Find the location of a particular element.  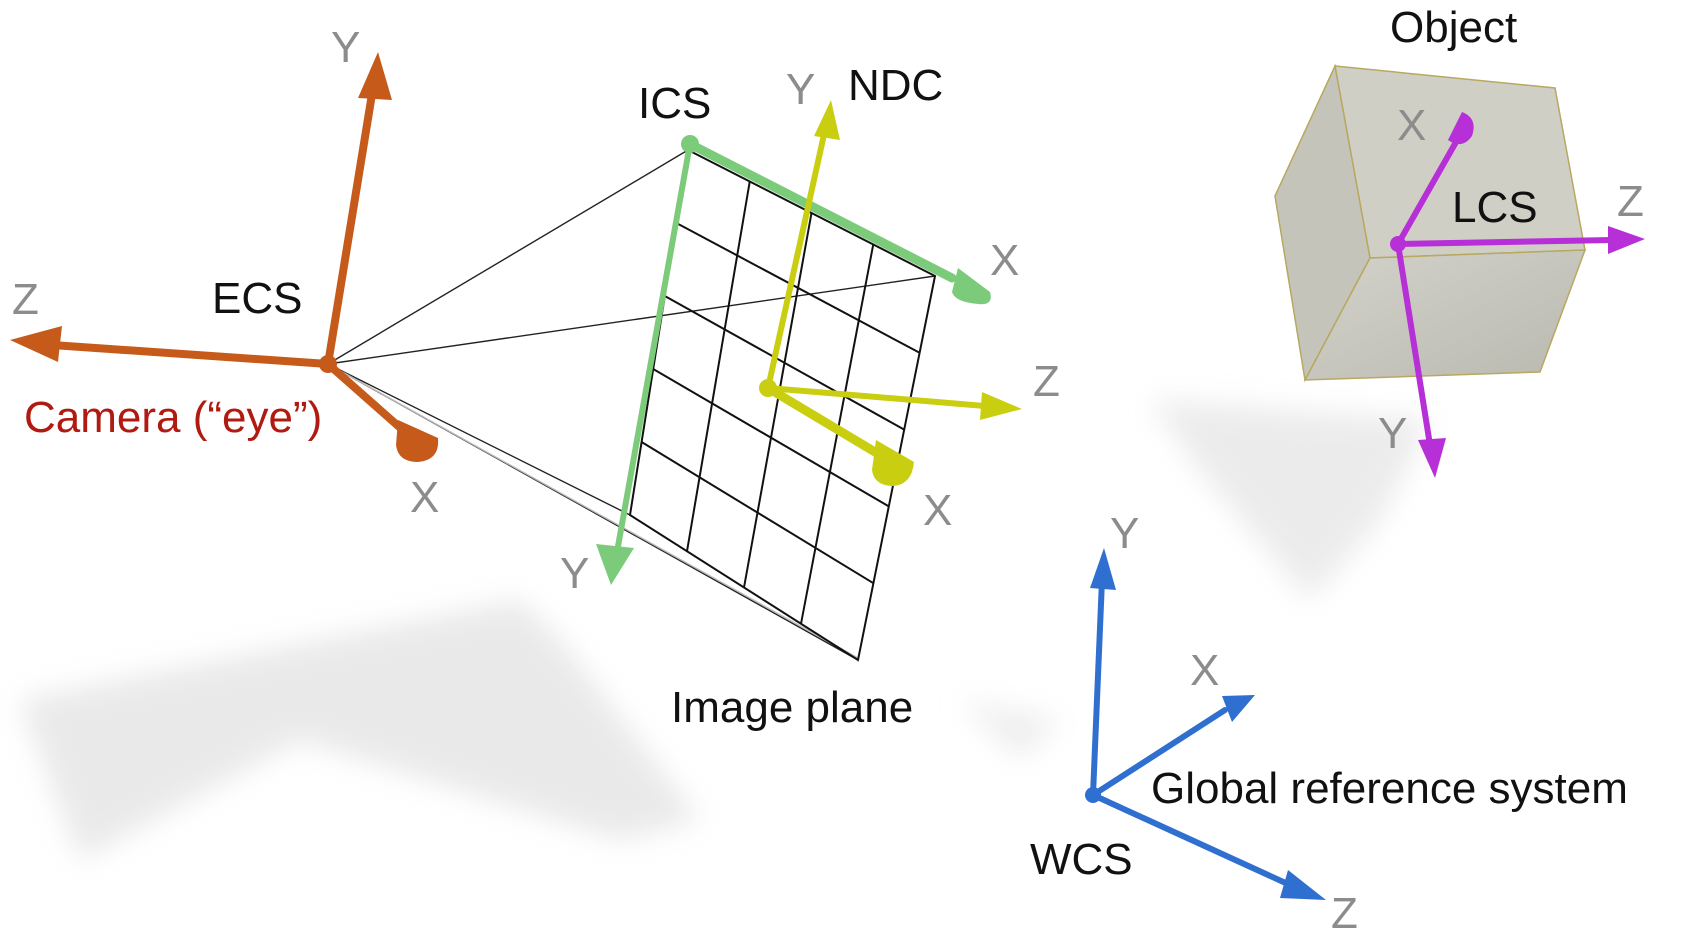

lcs-origin is located at coordinates (1398, 244).